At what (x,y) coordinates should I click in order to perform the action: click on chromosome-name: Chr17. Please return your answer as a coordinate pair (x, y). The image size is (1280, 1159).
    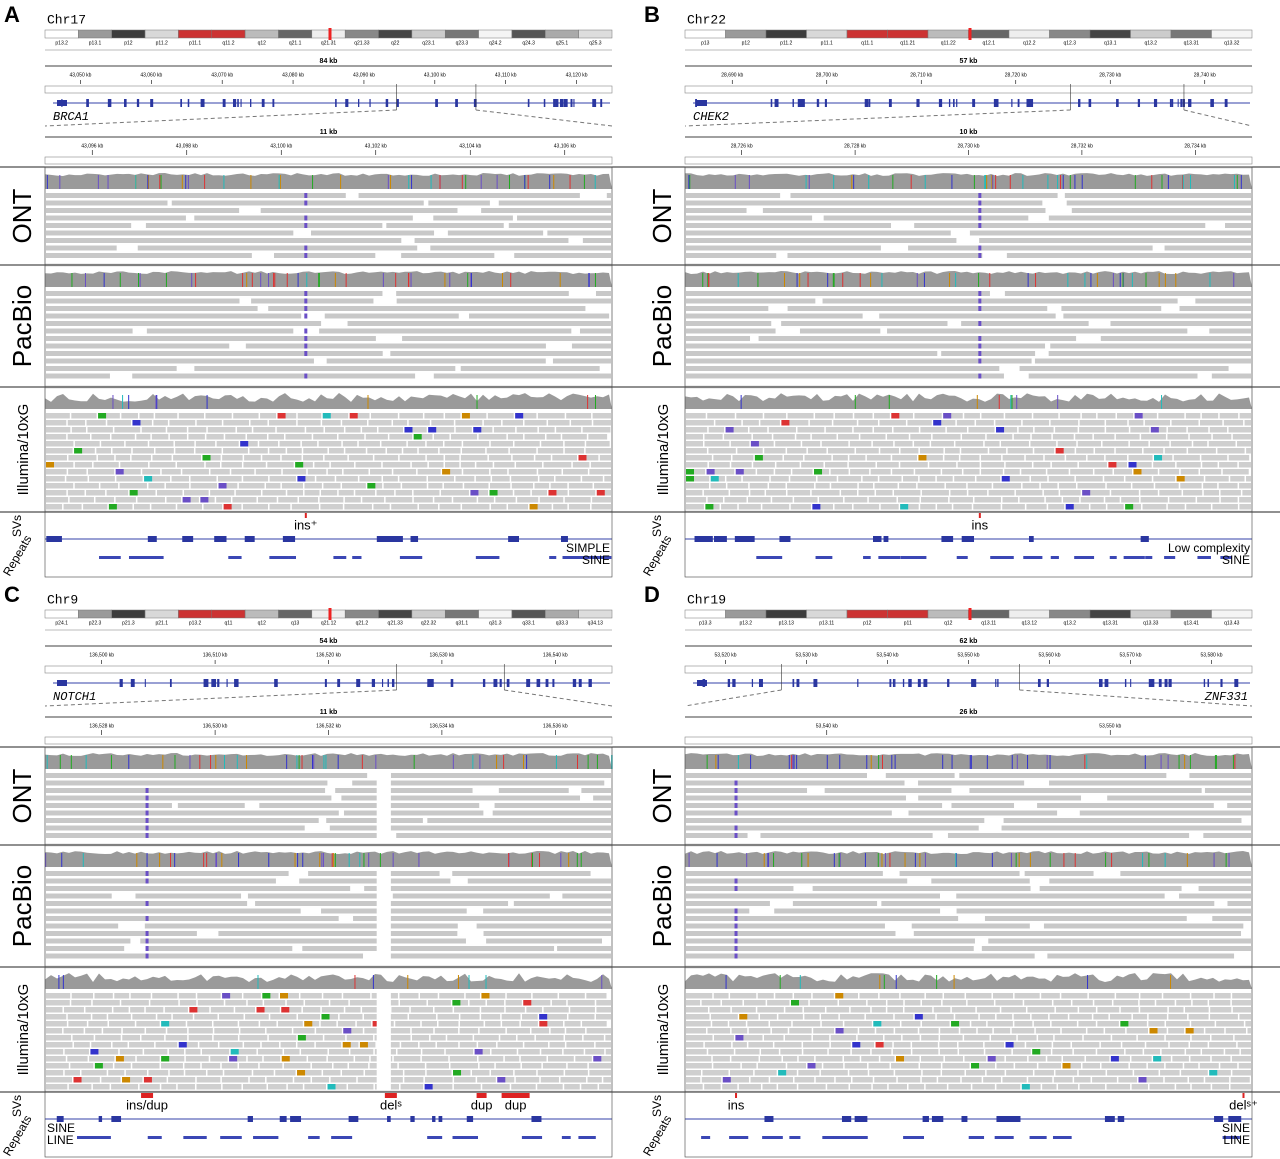
    Looking at the image, I should click on (66, 19).